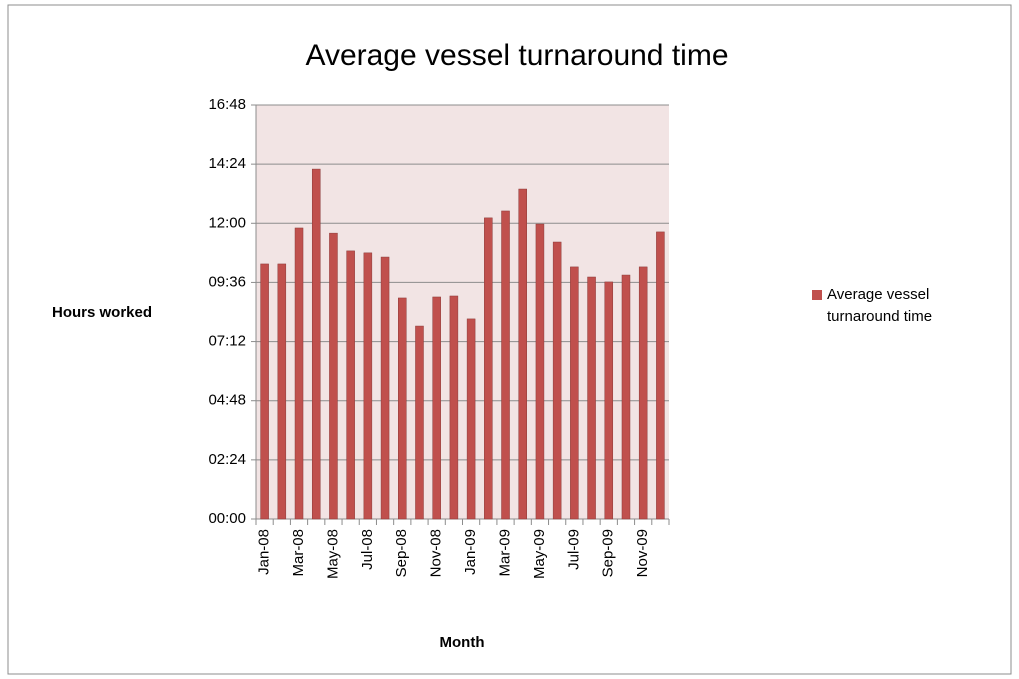 The height and width of the screenshot is (679, 1019). I want to click on x-tick-label: Nov-09, so click(642, 553).